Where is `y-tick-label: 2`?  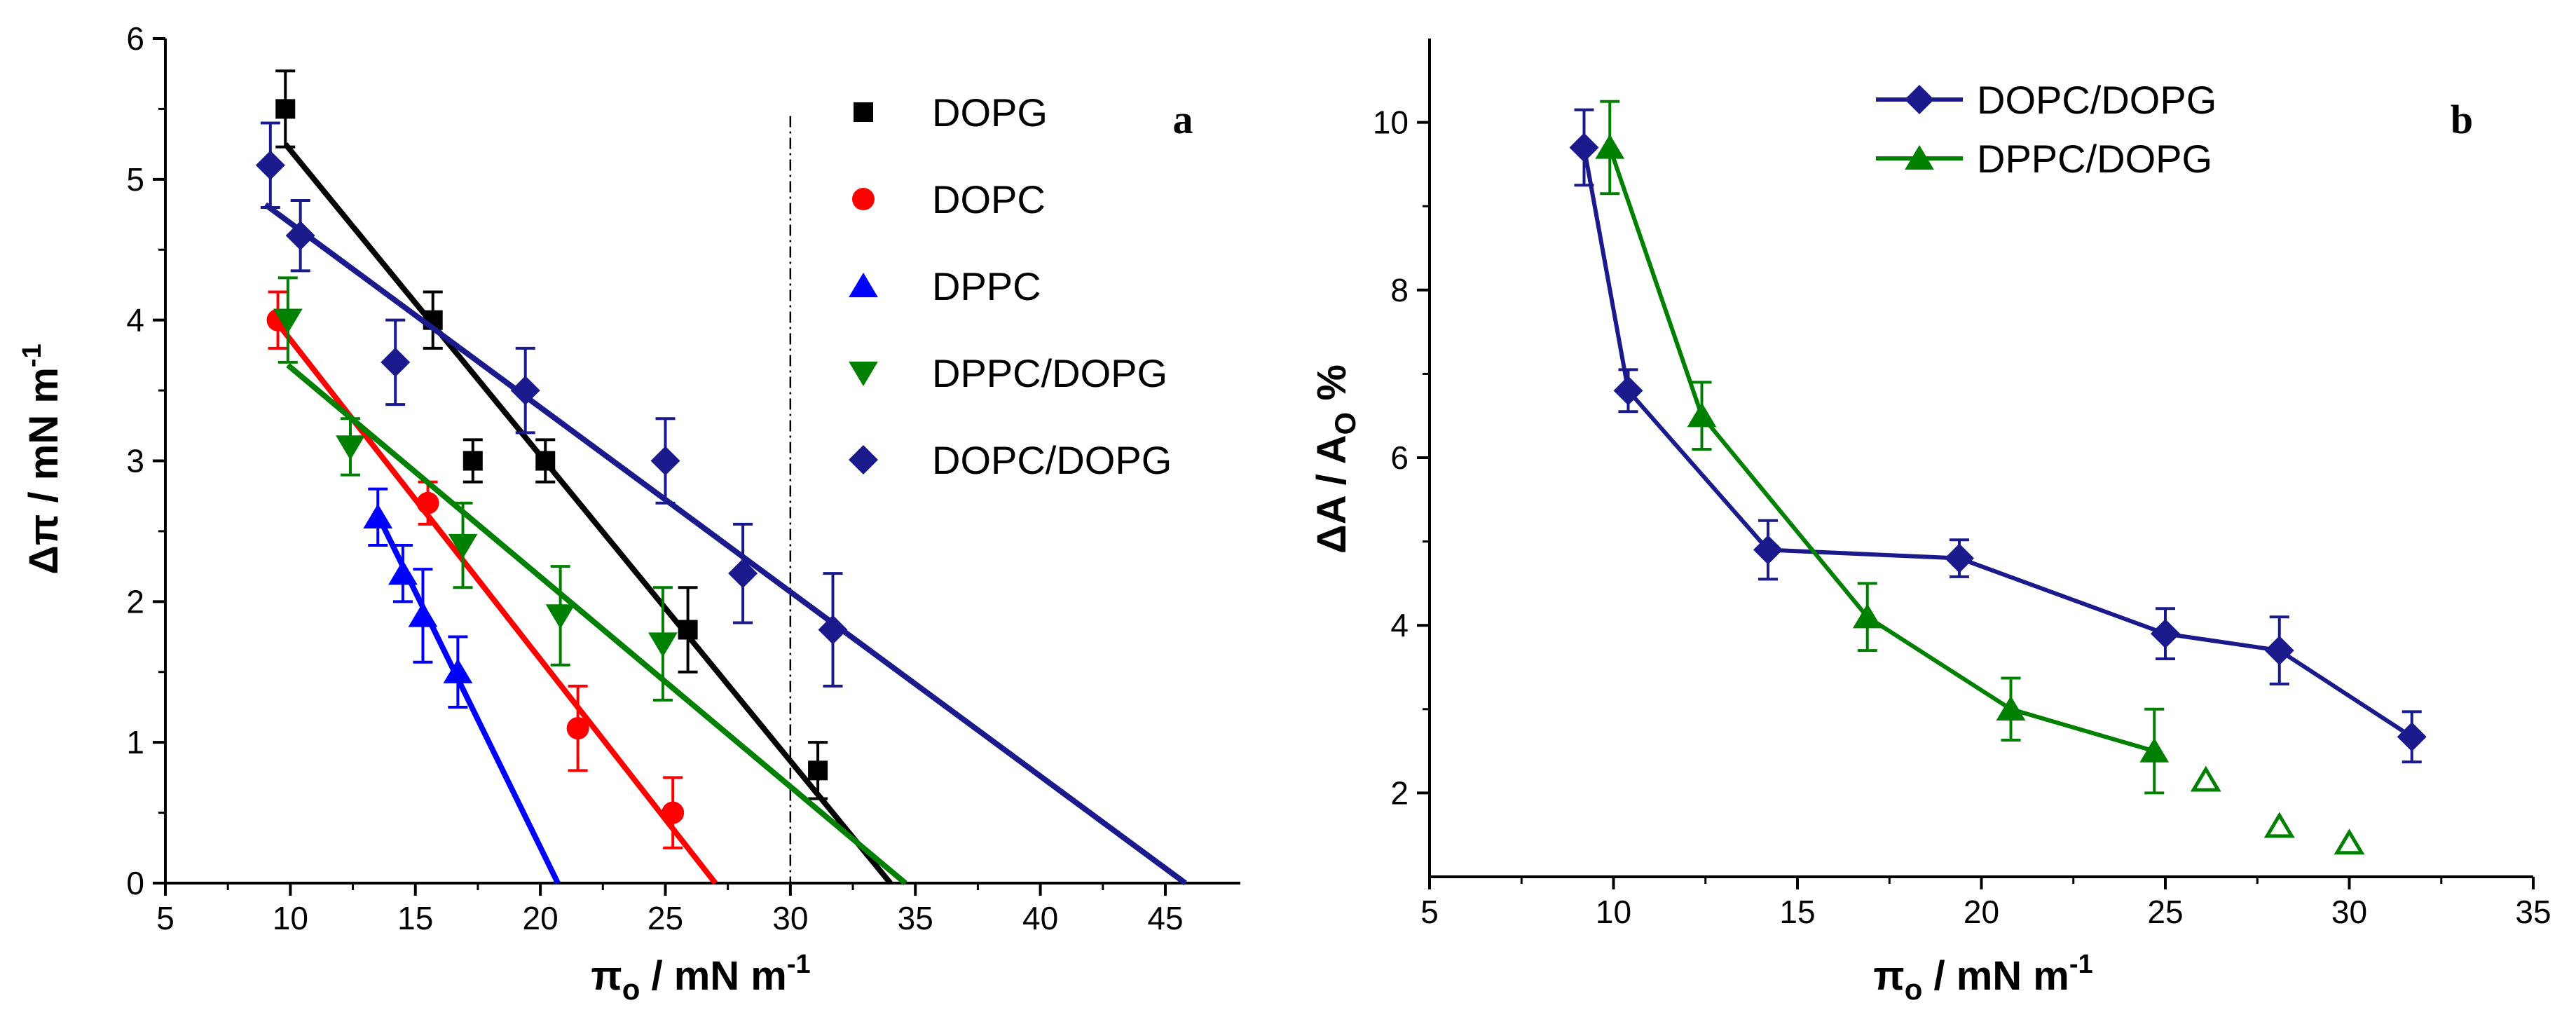 y-tick-label: 2 is located at coordinates (1399, 793).